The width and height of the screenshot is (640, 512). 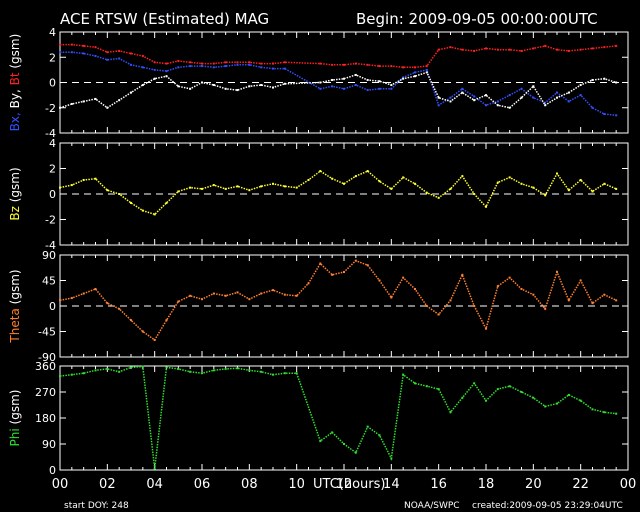 I want to click on y-tick-label: 180, so click(x=45, y=418).